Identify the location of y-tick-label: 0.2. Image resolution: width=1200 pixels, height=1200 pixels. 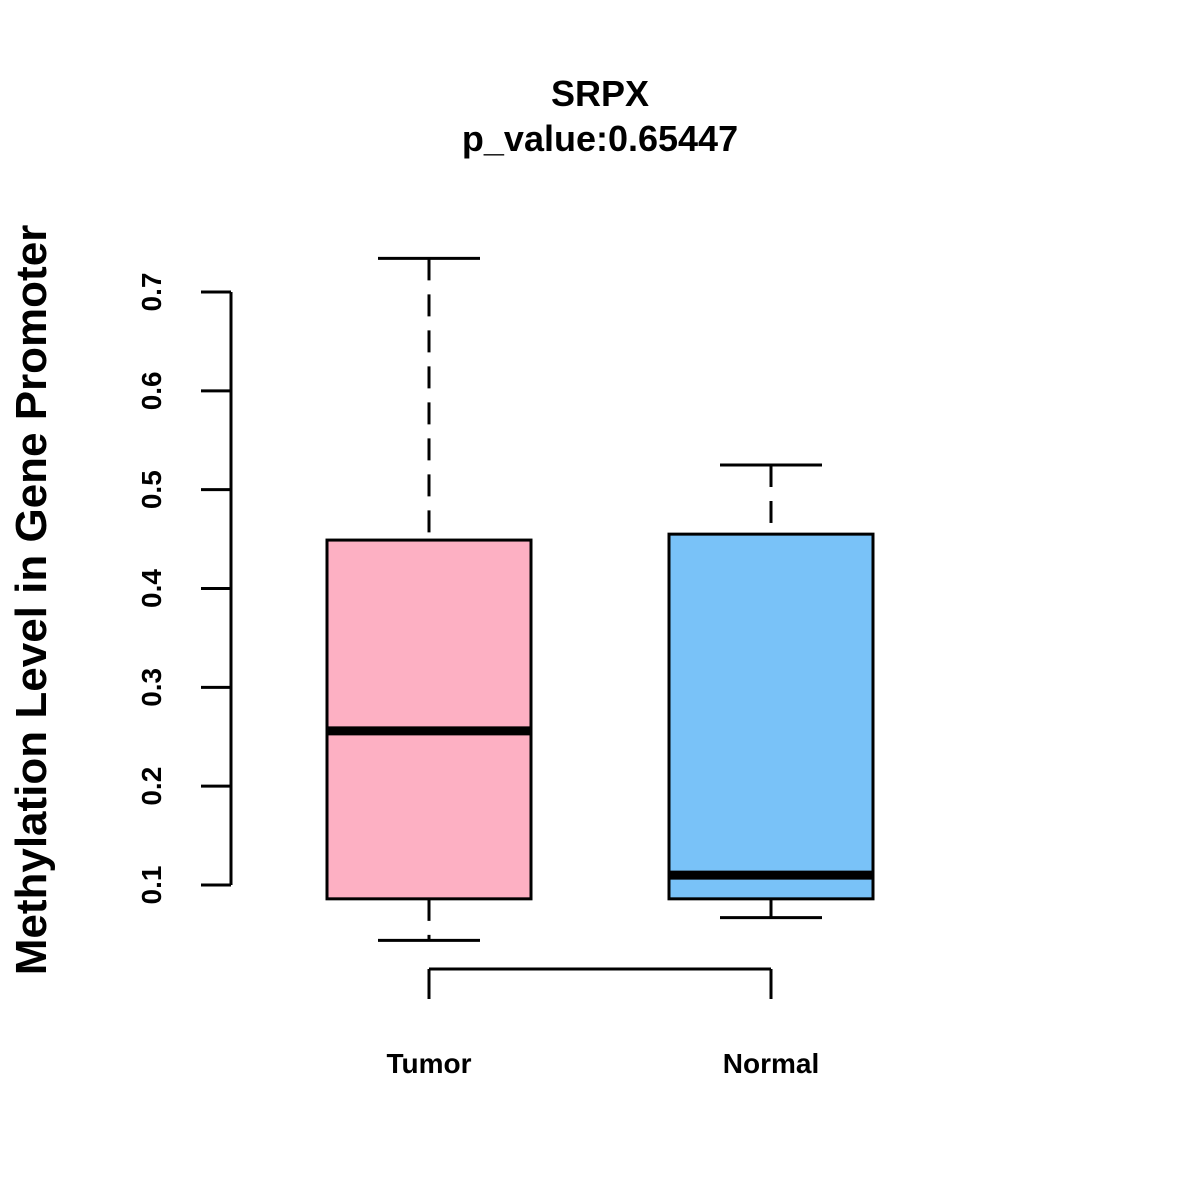
(151, 786).